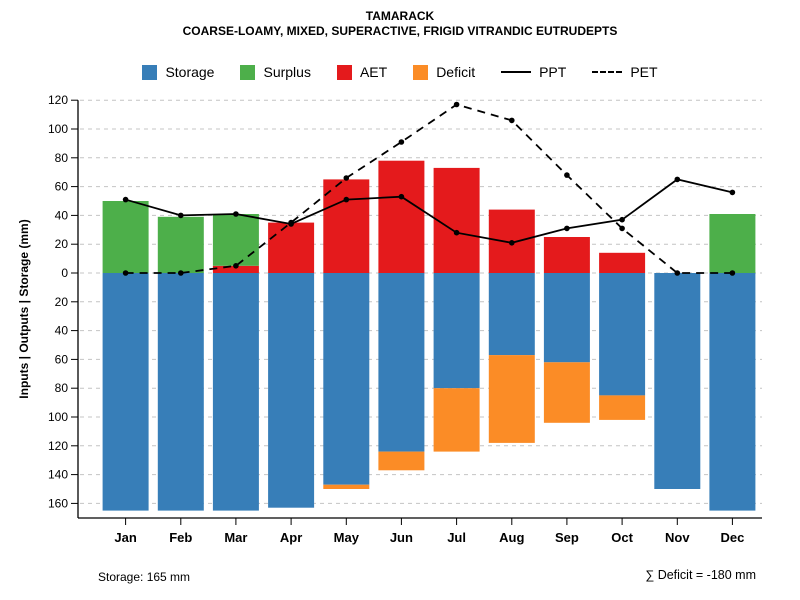 This screenshot has width=800, height=600. What do you see at coordinates (421, 72) in the screenshot?
I see `legend-swatch-deficit-square` at bounding box center [421, 72].